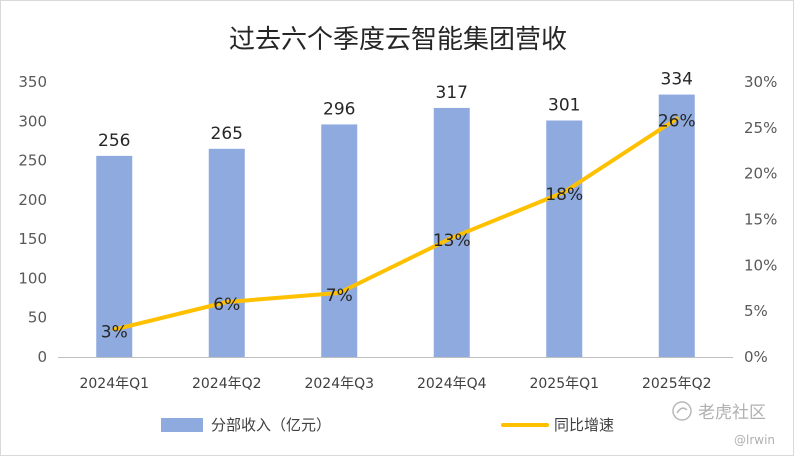  Describe the element at coordinates (760, 128) in the screenshot. I see `y-right-tick-label: 25%` at that location.